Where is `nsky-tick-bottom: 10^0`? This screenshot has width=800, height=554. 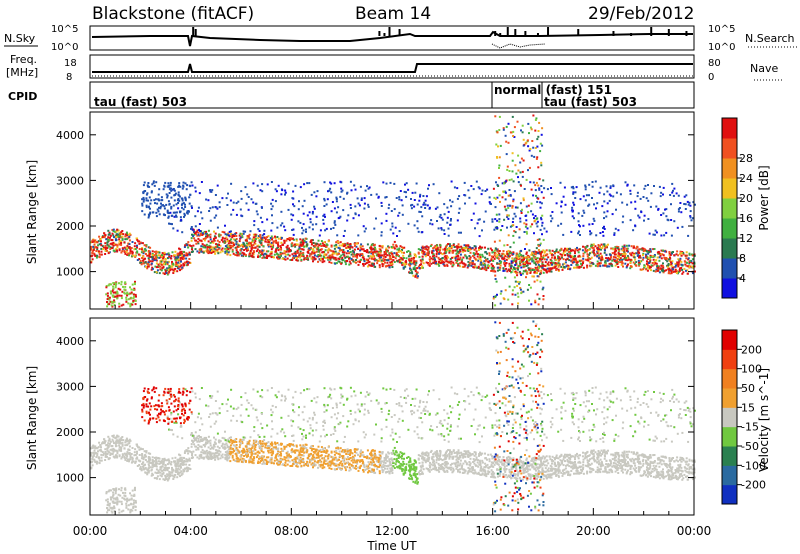
nsky-tick-bottom: 10^0 is located at coordinates (64, 47).